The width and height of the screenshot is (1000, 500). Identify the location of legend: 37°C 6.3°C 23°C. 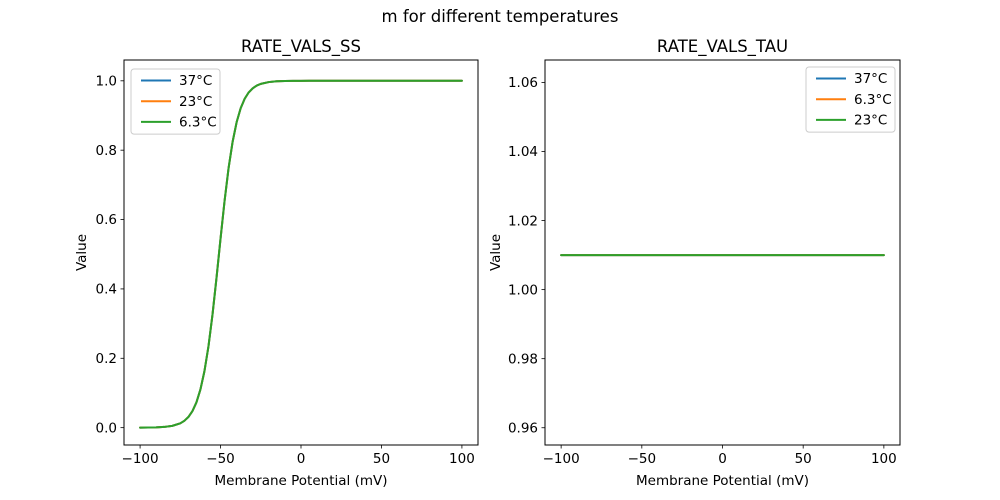
(850, 99).